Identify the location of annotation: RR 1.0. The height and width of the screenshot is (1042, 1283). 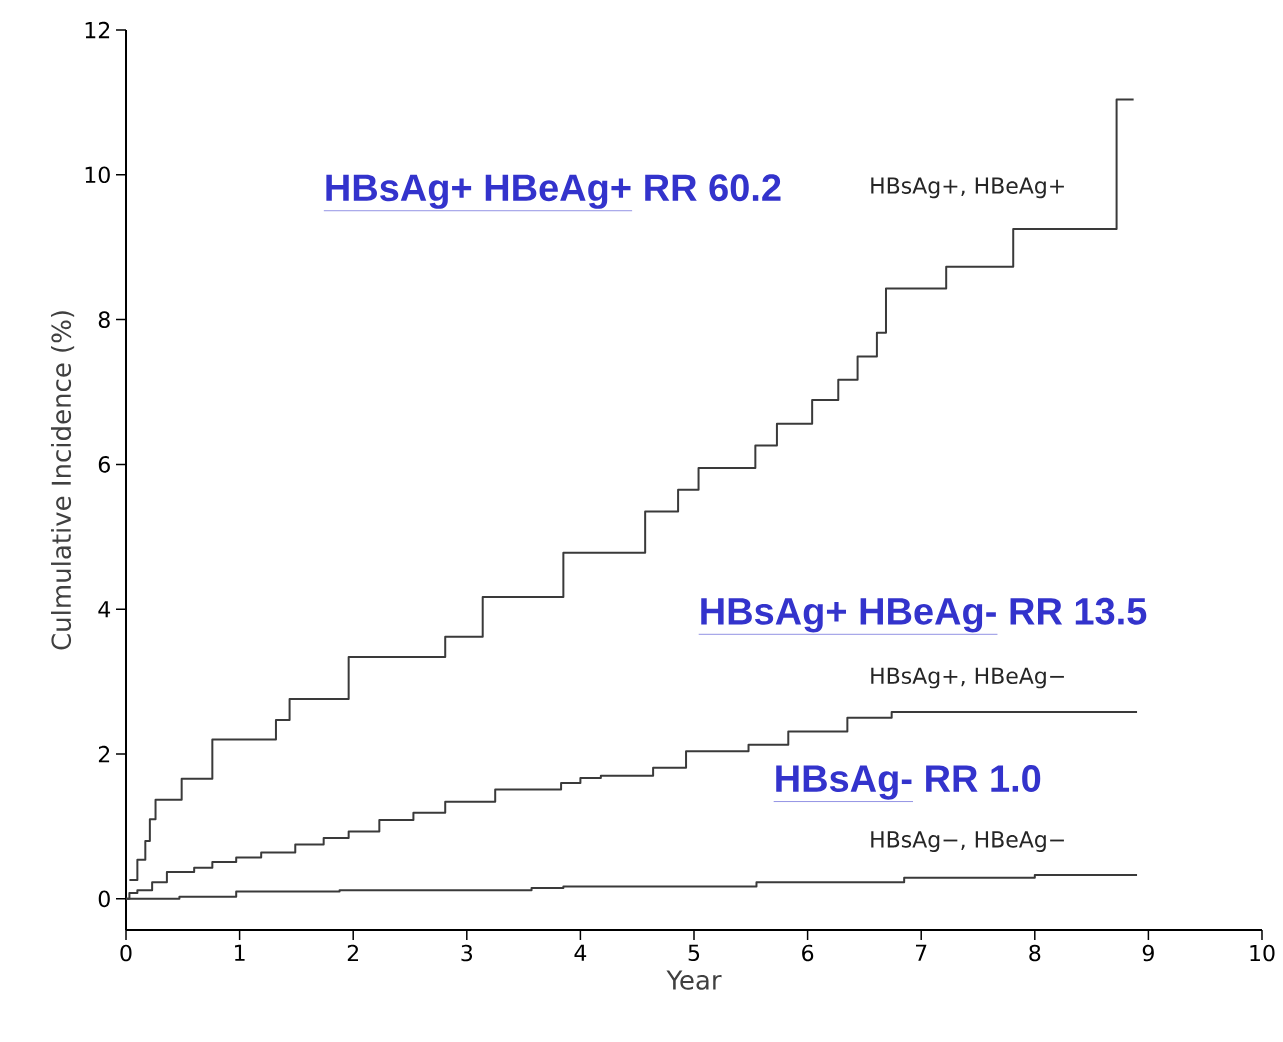
(983, 779).